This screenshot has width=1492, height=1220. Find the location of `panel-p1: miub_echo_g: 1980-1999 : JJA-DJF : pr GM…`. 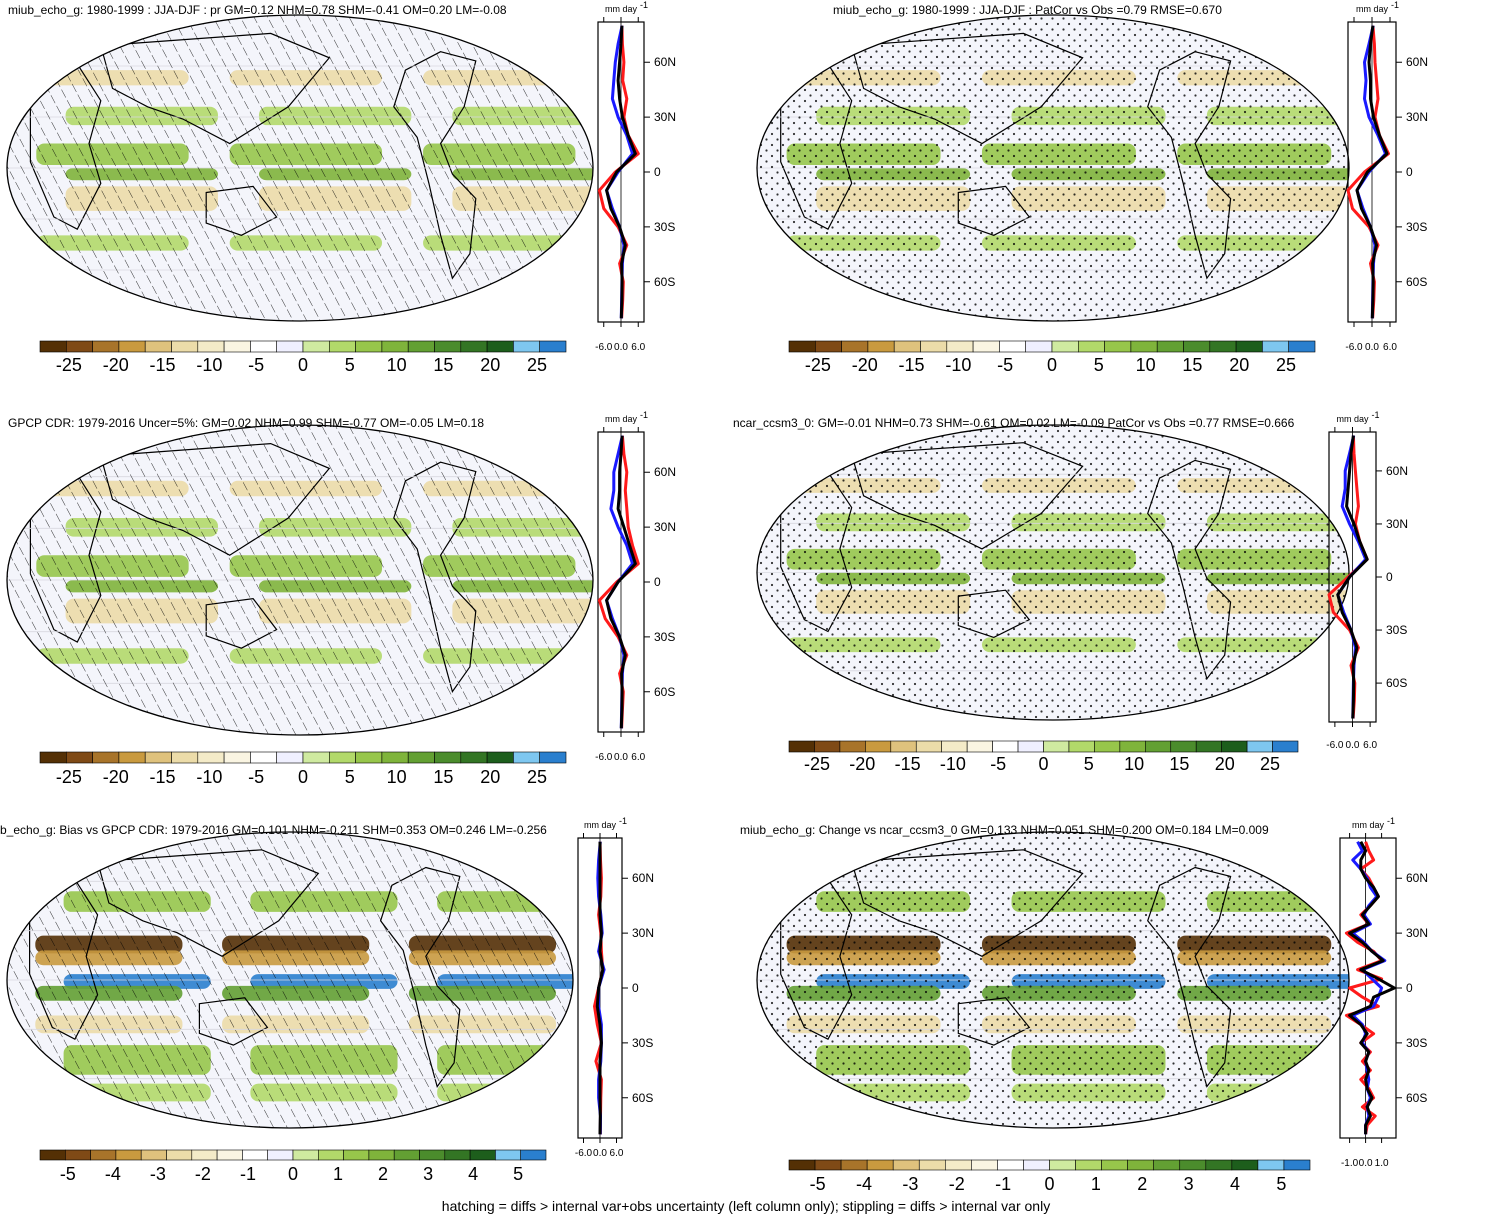

panel-p1: miub_echo_g: 1980-1999 : JJA-DJF : pr GM… is located at coordinates (341, 187).